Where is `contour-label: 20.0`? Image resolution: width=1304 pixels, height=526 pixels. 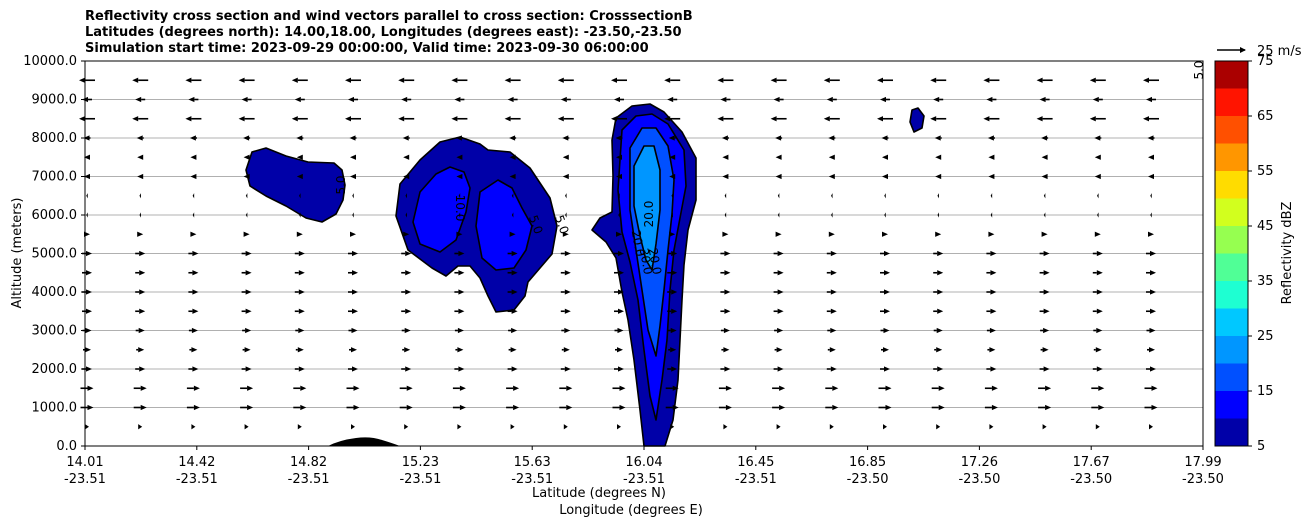
contour-label: 20.0 is located at coordinates (655, 261).